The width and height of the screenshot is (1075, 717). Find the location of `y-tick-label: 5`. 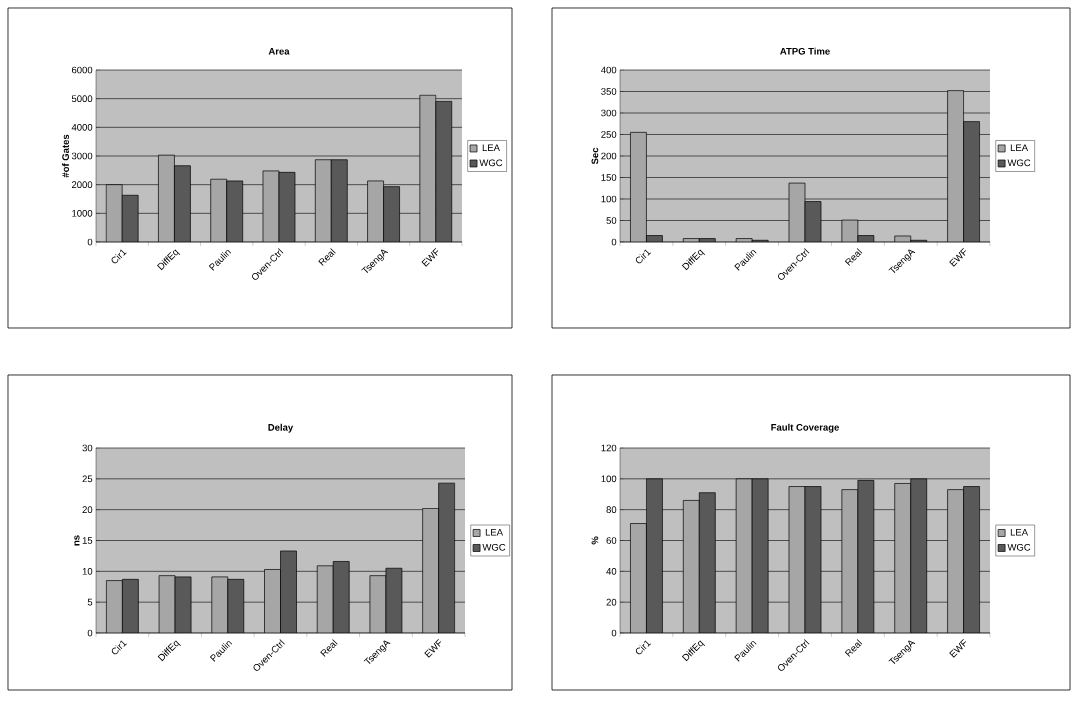

y-tick-label: 5 is located at coordinates (90, 602).